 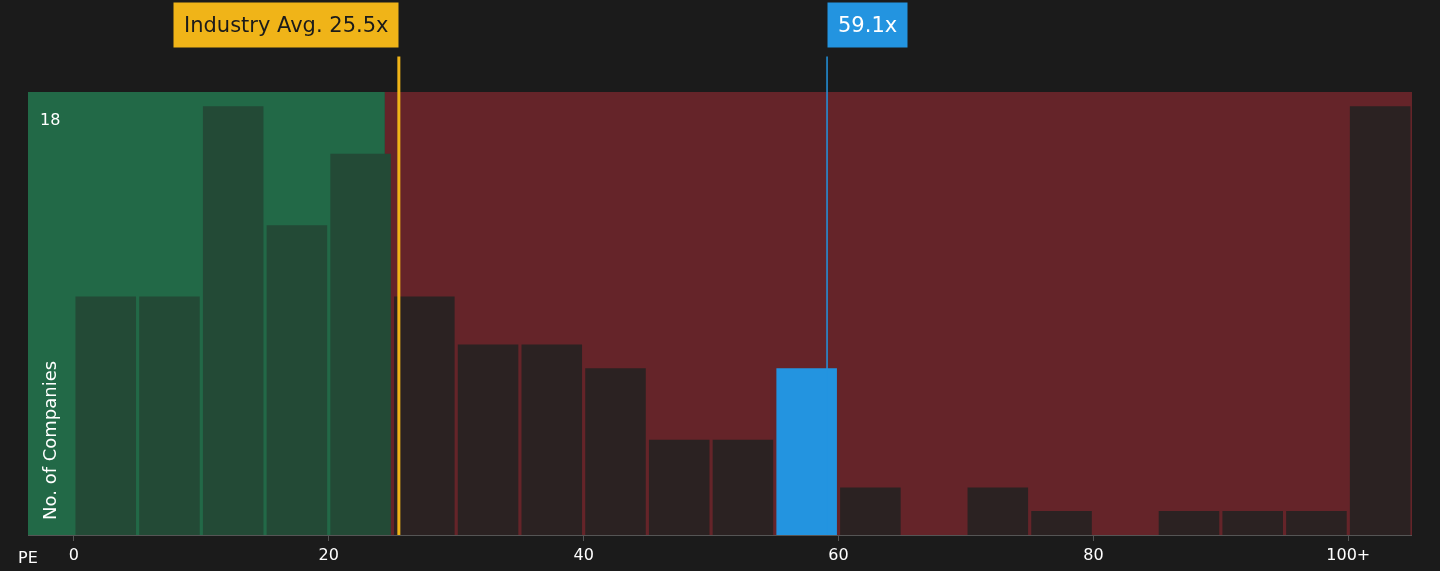 What do you see at coordinates (1093, 555) in the screenshot?
I see `x-tick-label: 80` at bounding box center [1093, 555].